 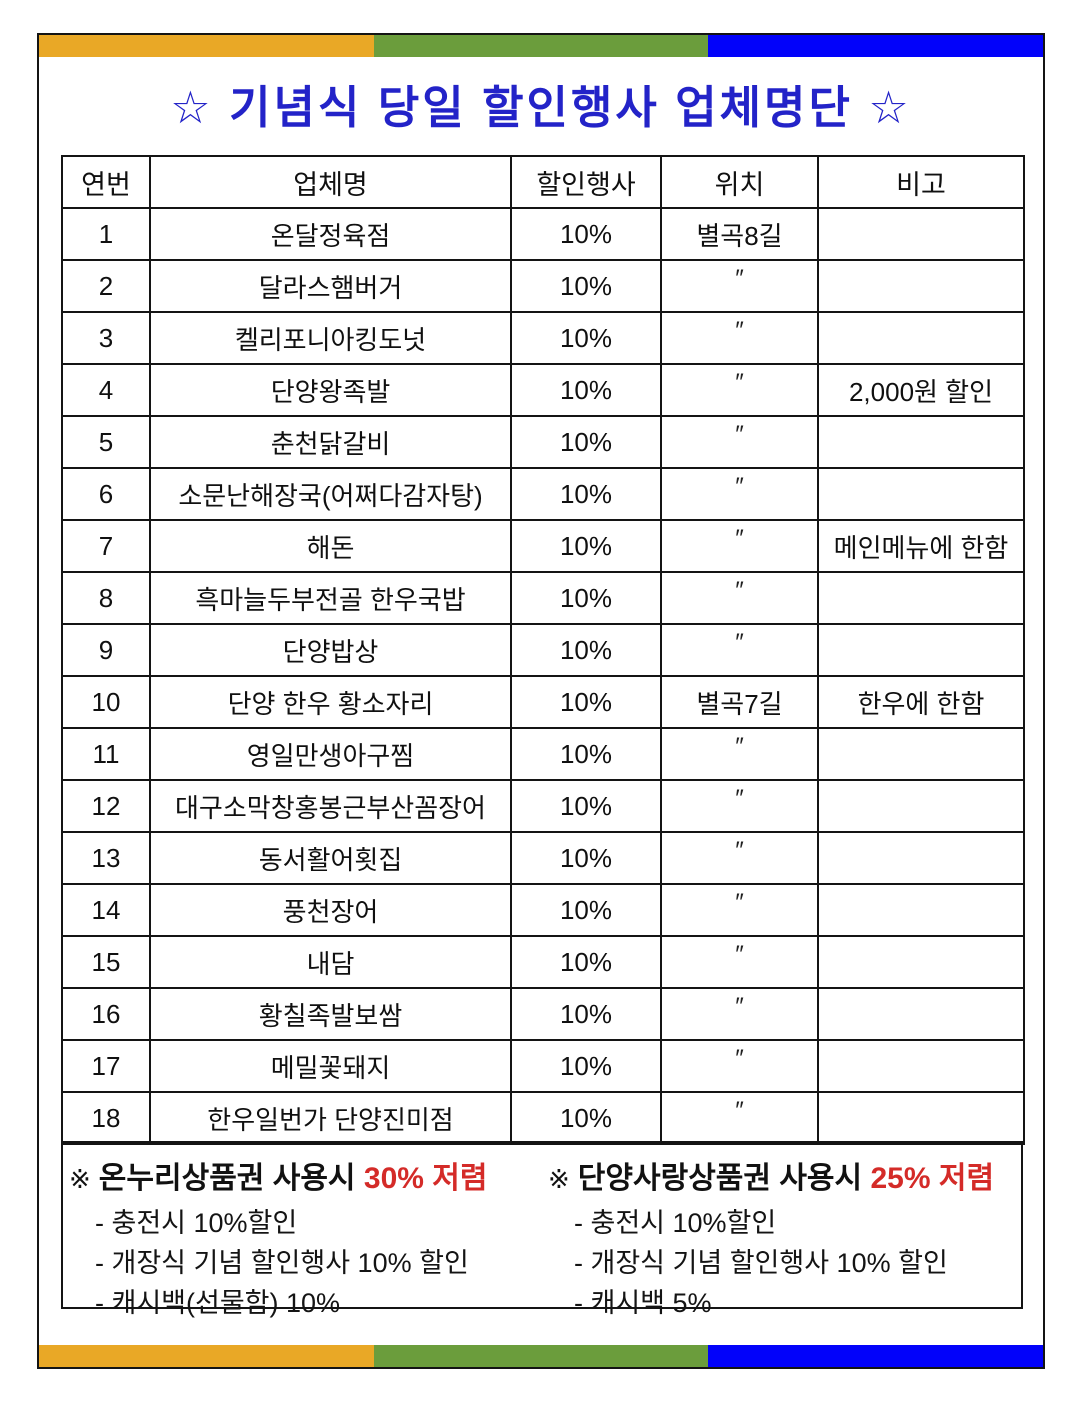 What do you see at coordinates (543, 286) in the screenshot?
I see `table-row: 2 달라스햄버거 10% ″` at bounding box center [543, 286].